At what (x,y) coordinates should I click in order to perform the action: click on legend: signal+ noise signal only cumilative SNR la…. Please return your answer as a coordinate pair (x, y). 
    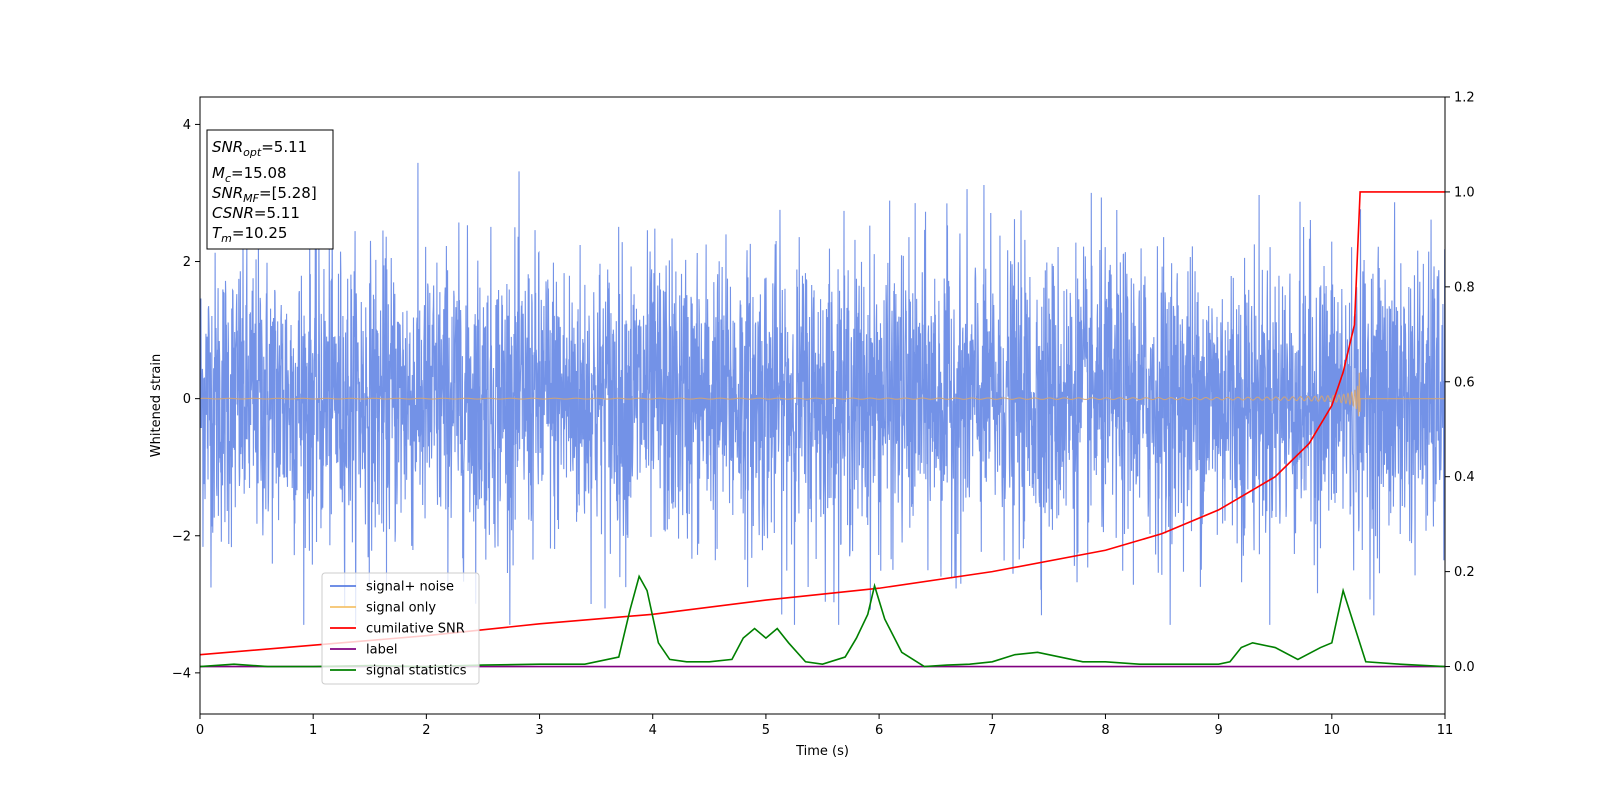
    Looking at the image, I should click on (400, 628).